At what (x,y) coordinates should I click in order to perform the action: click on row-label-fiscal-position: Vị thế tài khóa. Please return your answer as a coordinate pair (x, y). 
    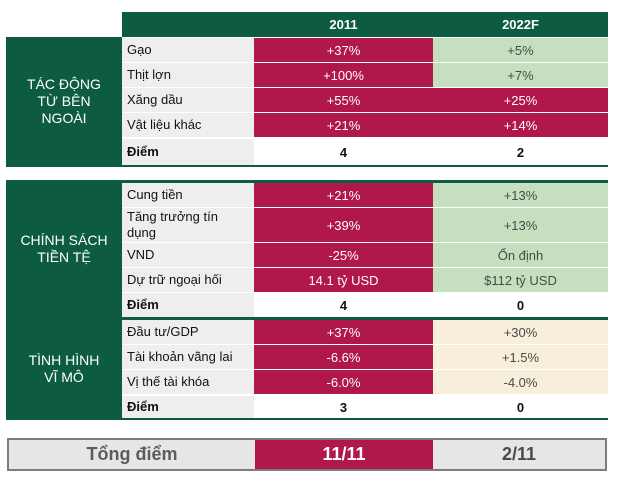
    Looking at the image, I should click on (188, 382).